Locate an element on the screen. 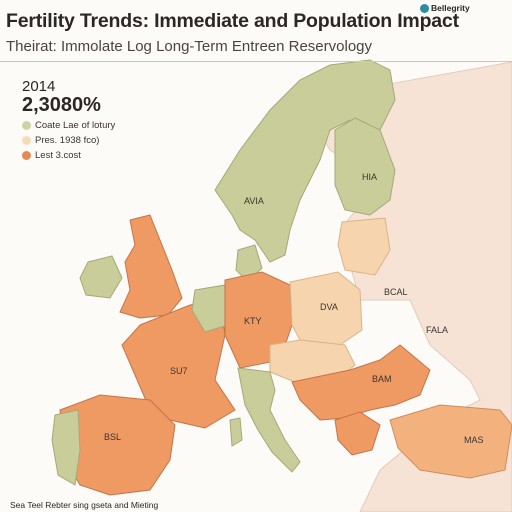  region-sardinia is located at coordinates (236, 432).